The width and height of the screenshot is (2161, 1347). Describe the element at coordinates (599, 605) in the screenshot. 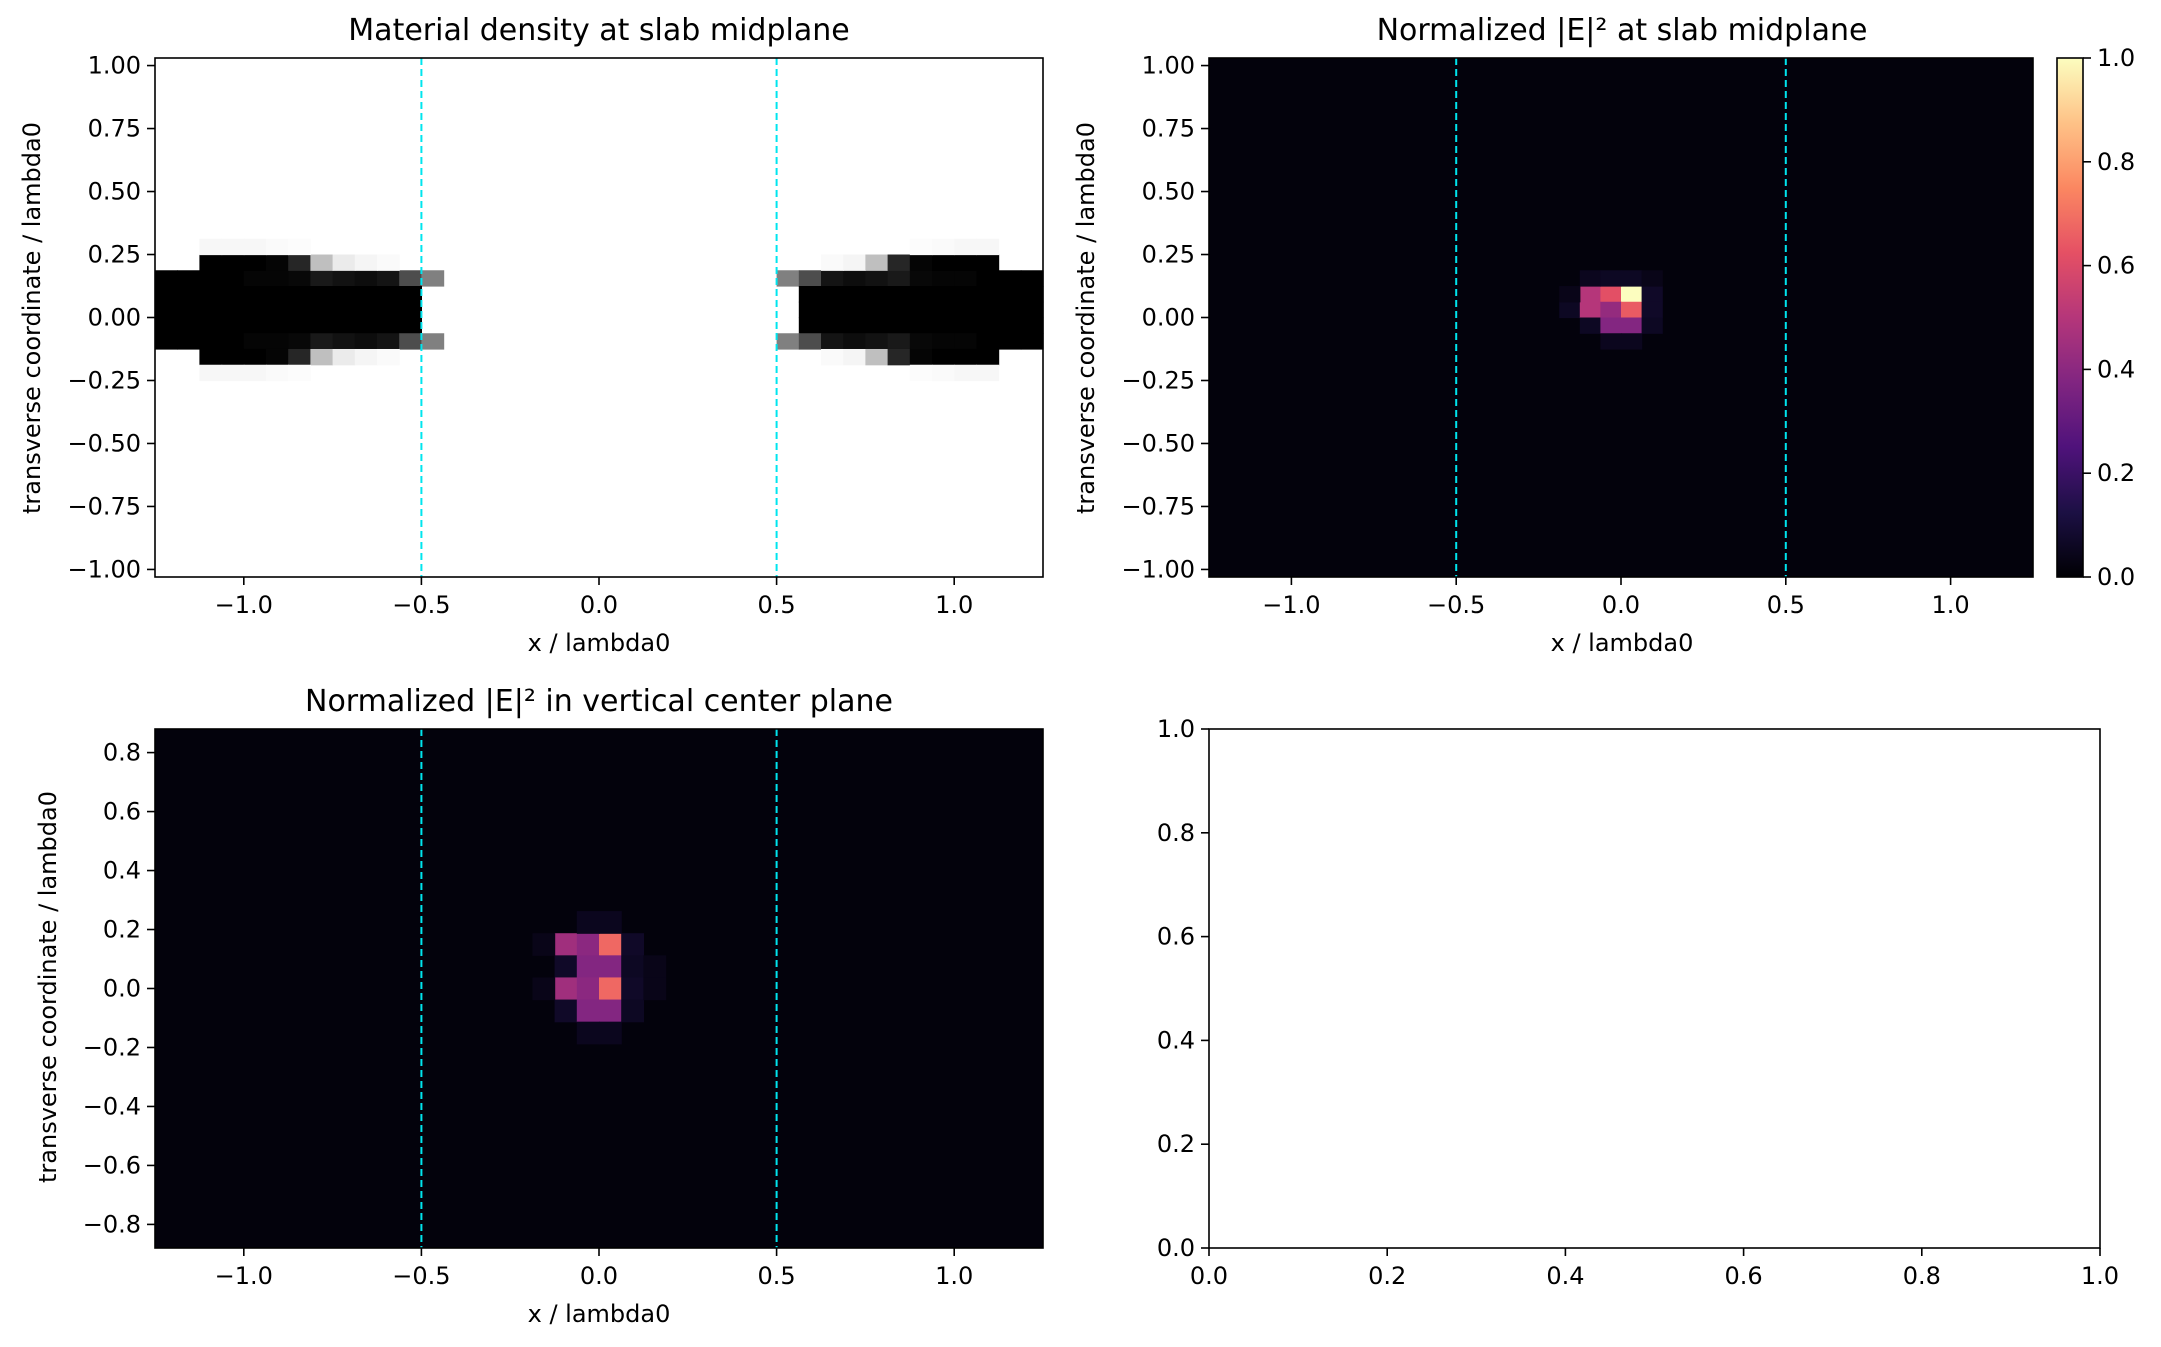

I see `x-tick-label: 0.0` at that location.